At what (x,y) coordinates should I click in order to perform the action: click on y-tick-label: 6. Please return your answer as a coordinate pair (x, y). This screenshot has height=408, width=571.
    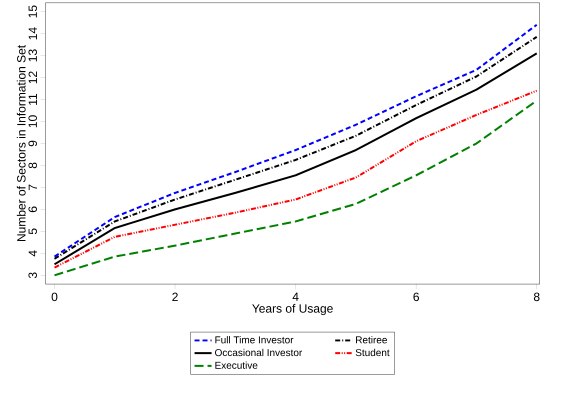
    Looking at the image, I should click on (32, 209).